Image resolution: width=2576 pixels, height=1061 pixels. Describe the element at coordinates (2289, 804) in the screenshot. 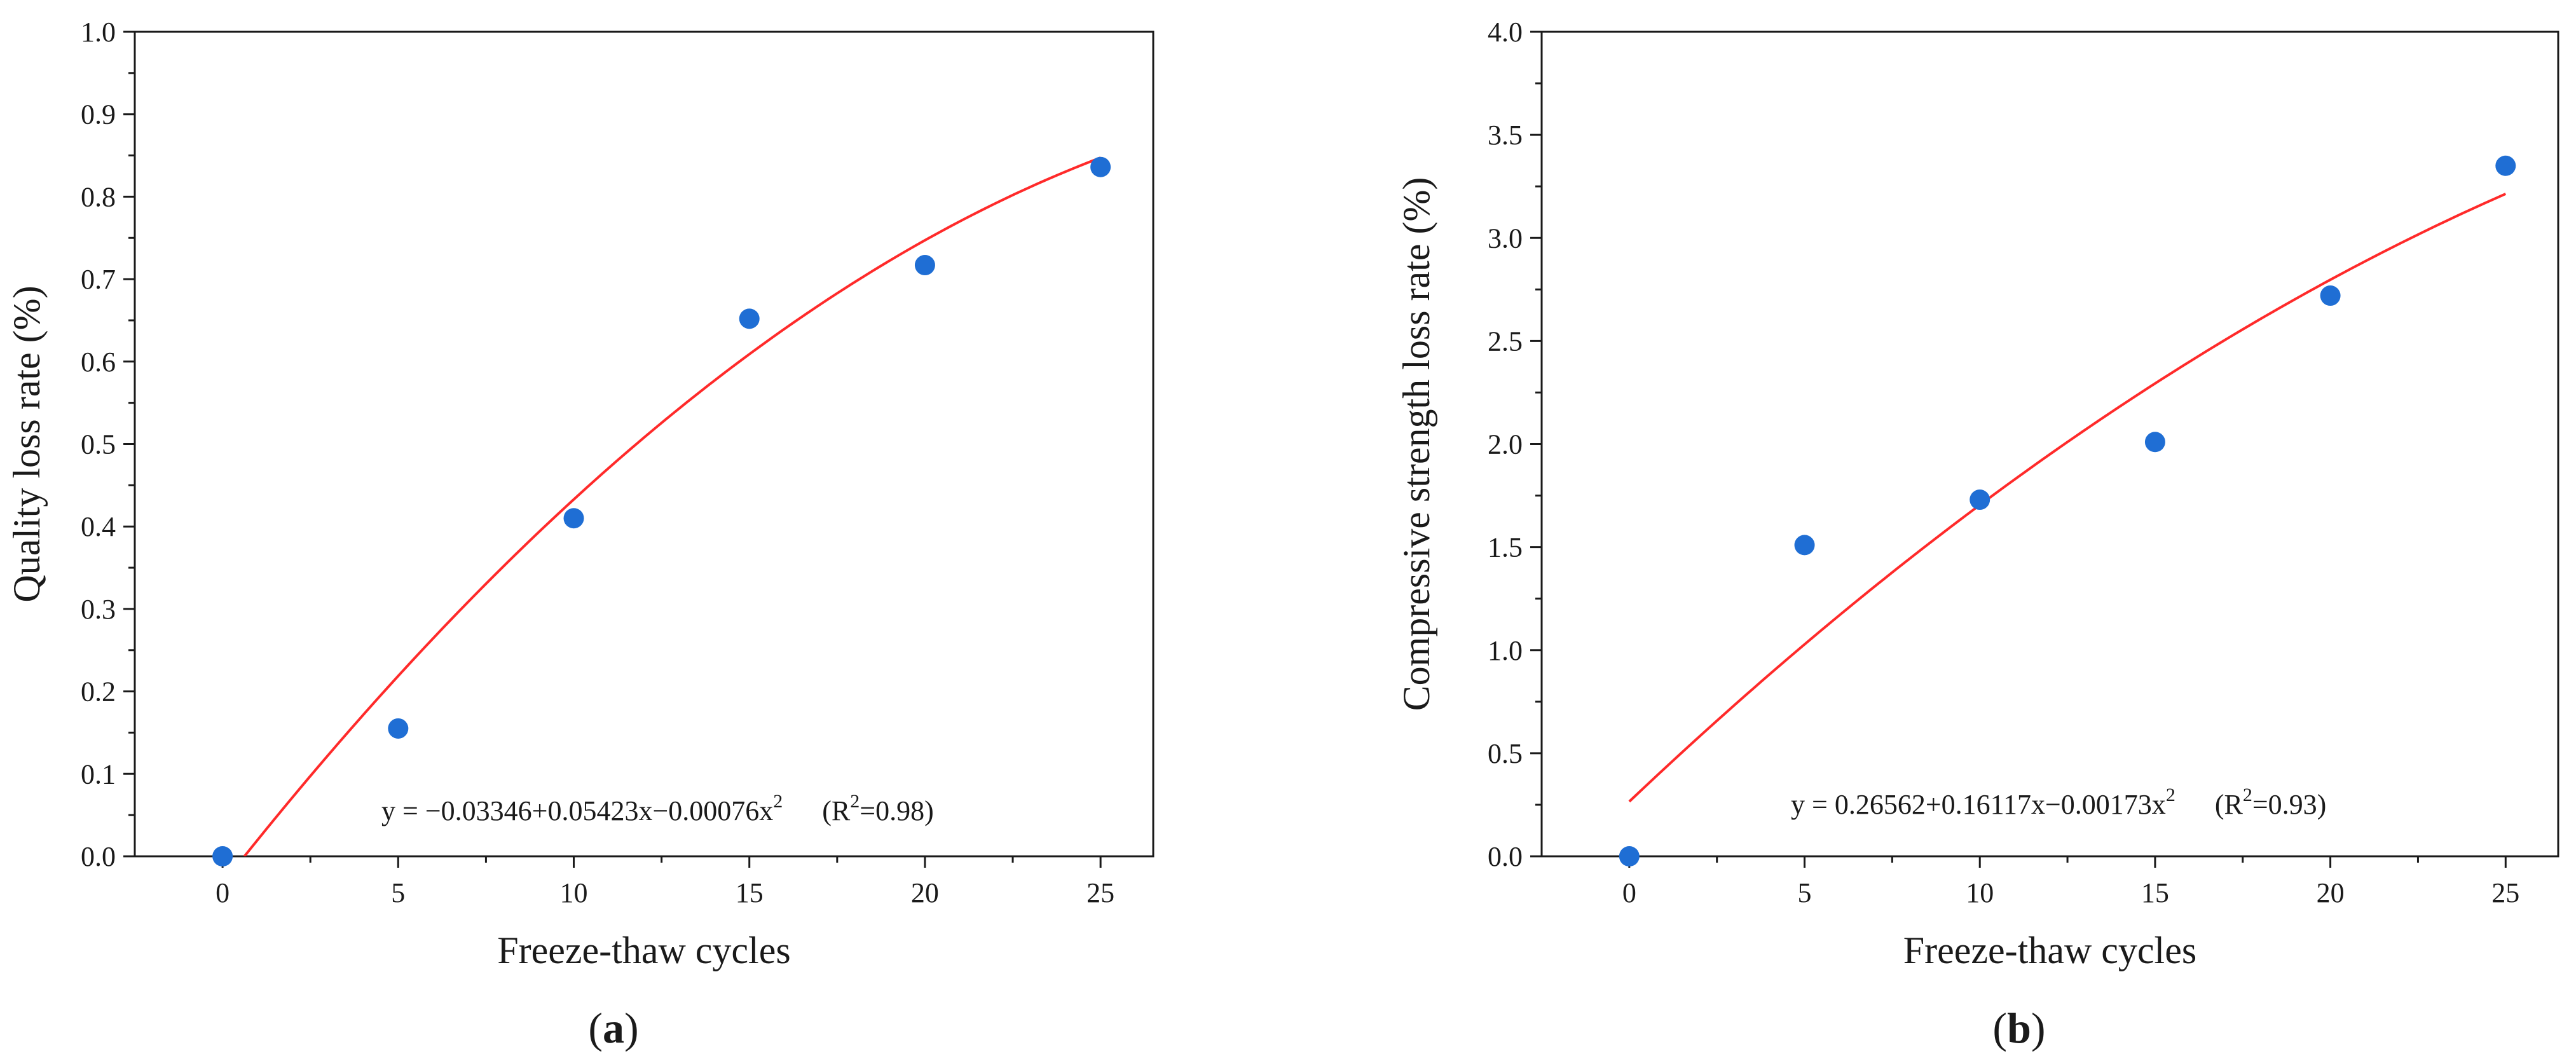

I see `equation-r2-value: =0.93)` at that location.